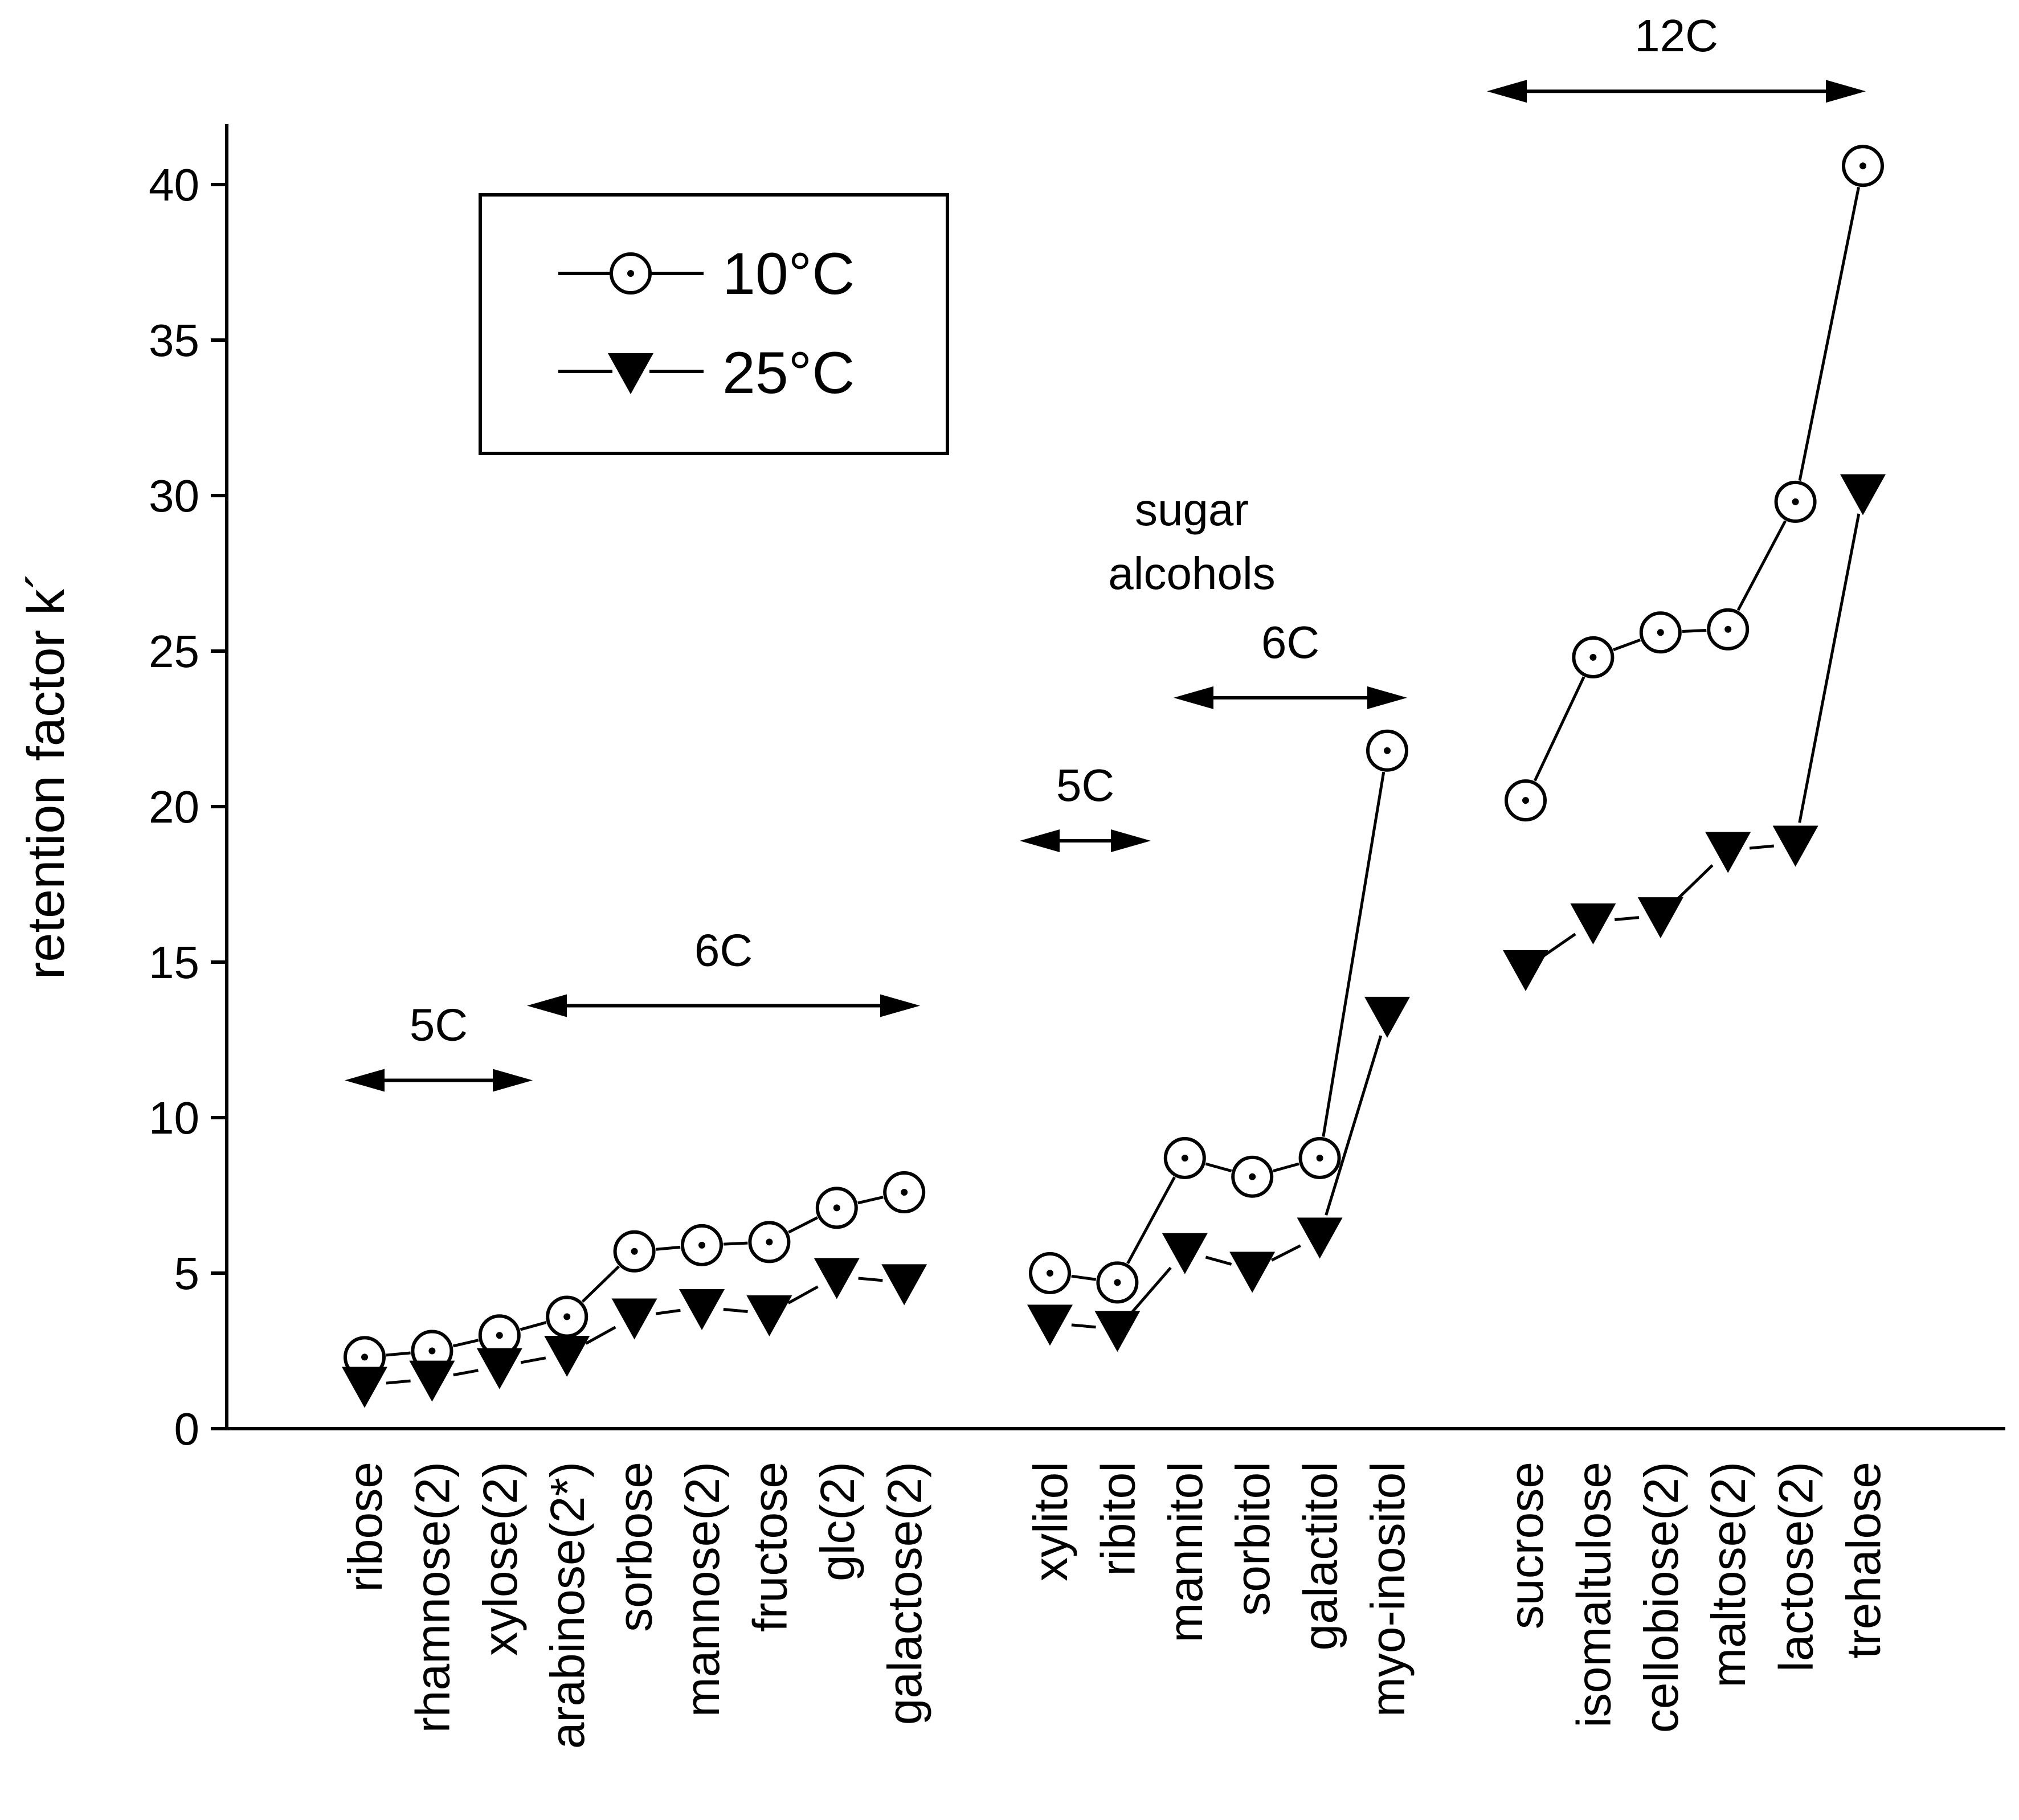 This screenshot has width=2019, height=1820. I want to click on category-label-mannitol: mannitol, so click(1185, 1552).